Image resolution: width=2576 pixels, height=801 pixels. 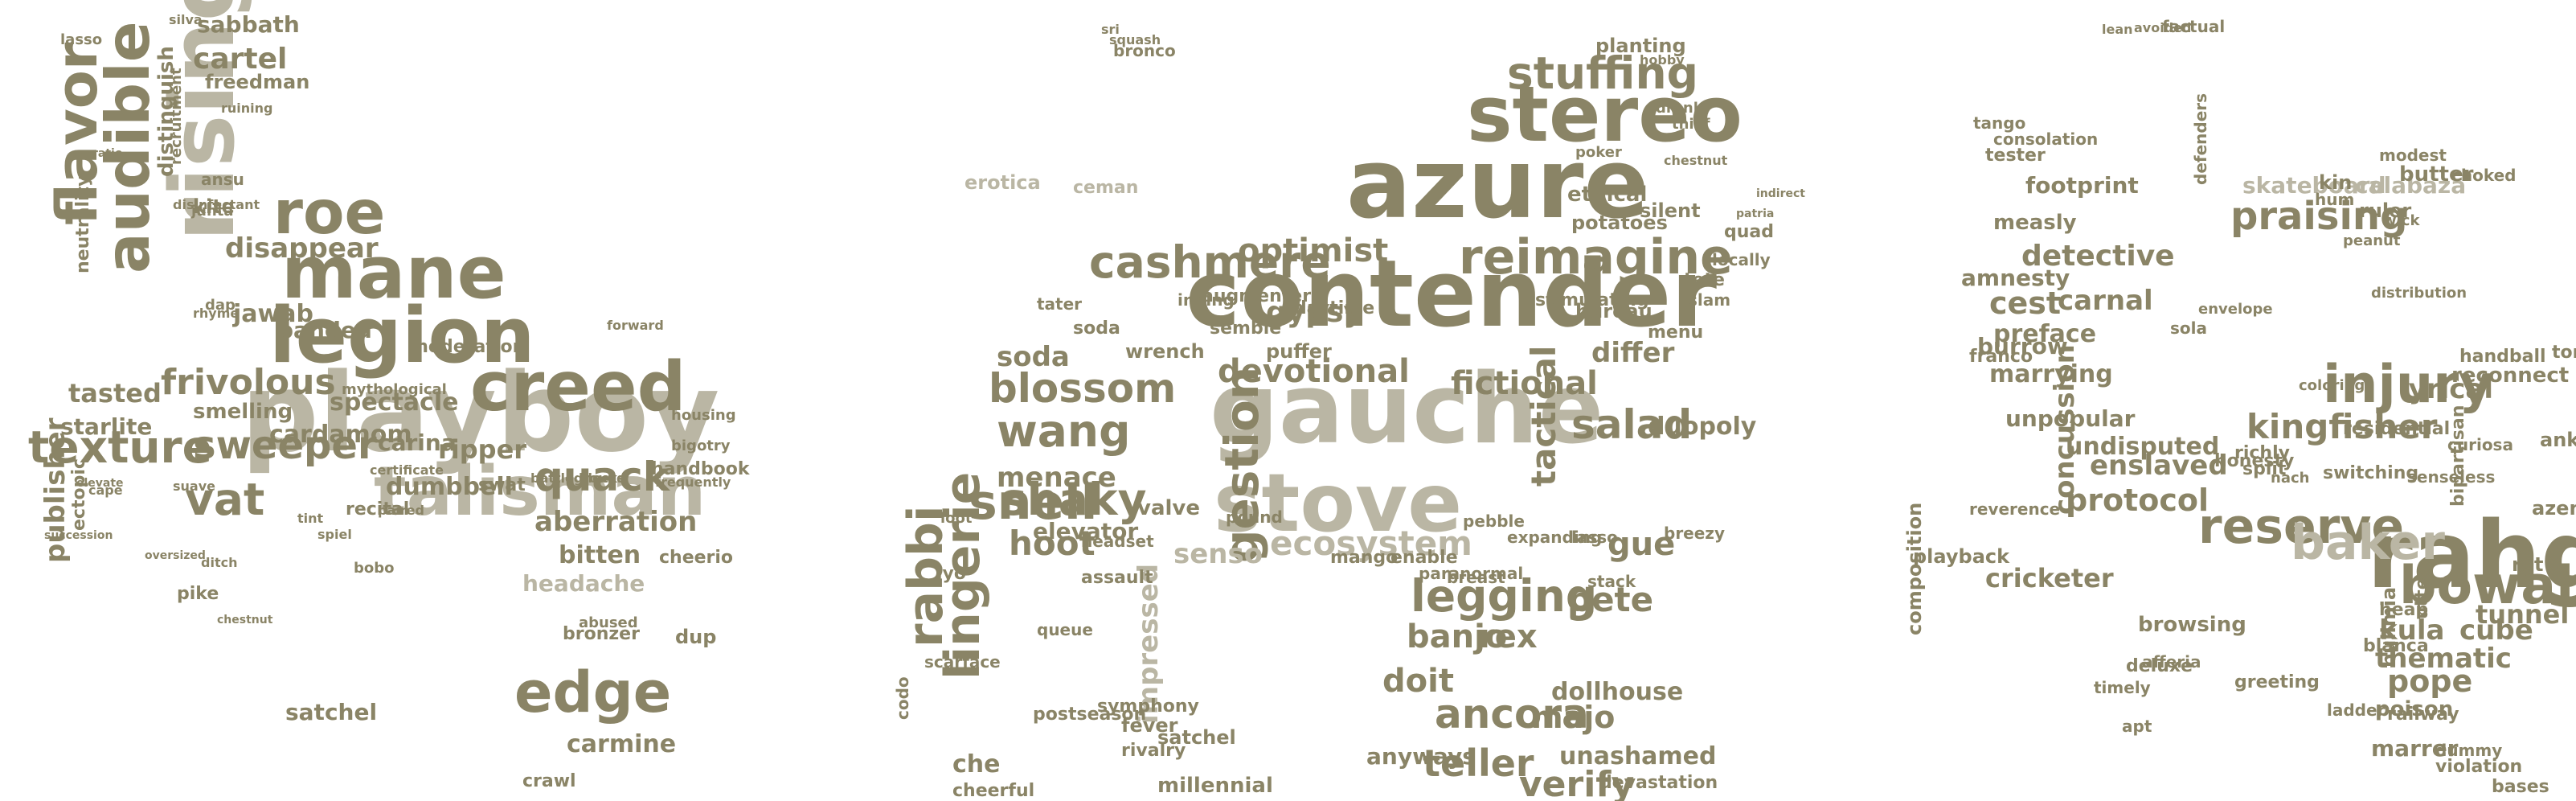 I want to click on cloud-word-cardamom: cardamom, so click(x=340, y=435).